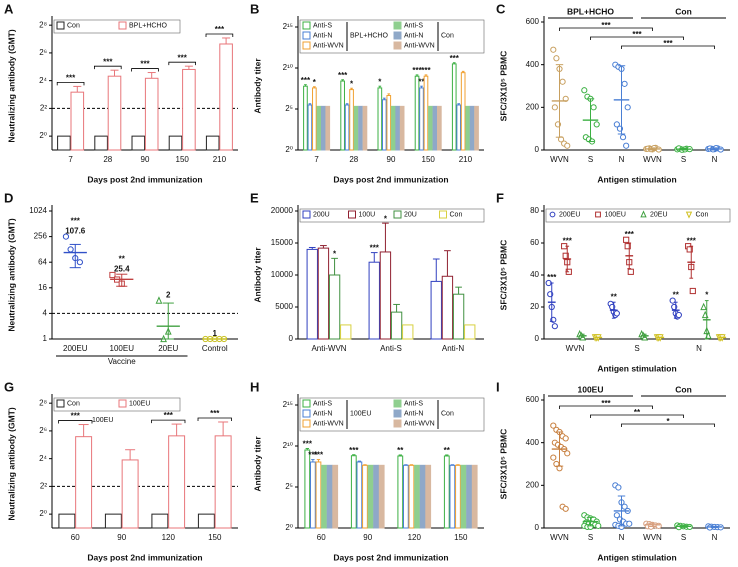 The width and height of the screenshot is (738, 567). Describe the element at coordinates (43, 430) in the screenshot. I see `y-tick-label: 2⁶` at that location.